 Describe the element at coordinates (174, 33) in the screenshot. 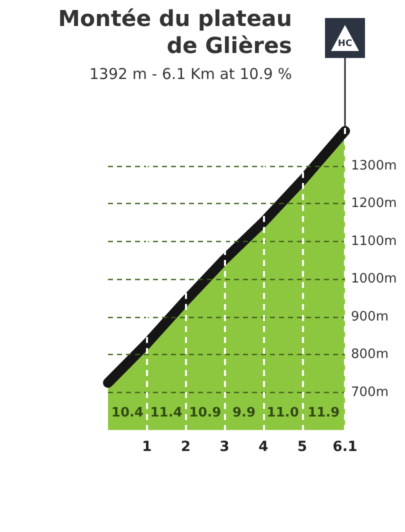

I see `chart-title: Montée du plateau de Glières` at that location.